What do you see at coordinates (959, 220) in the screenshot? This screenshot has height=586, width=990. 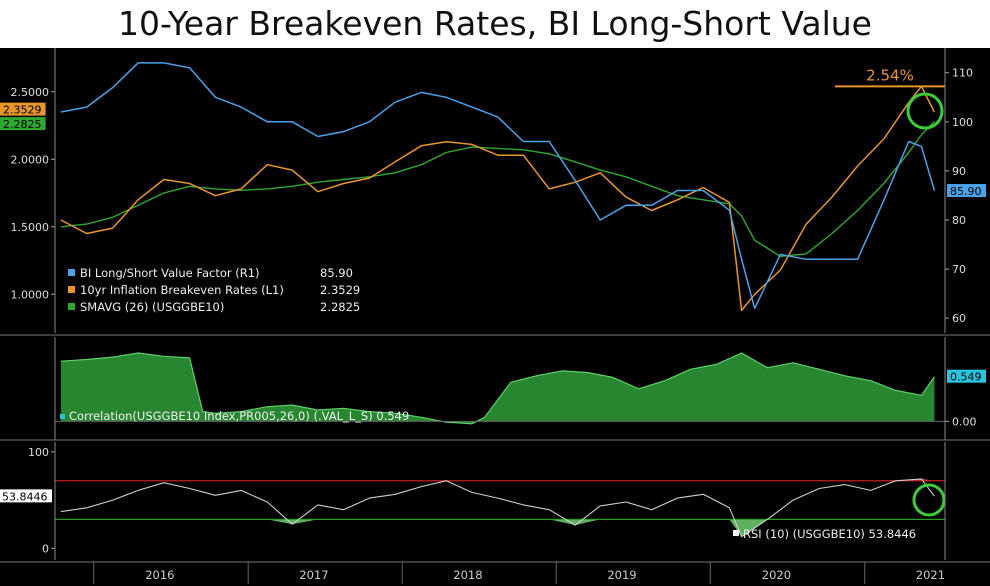 I see `right-tick-label: 80` at bounding box center [959, 220].